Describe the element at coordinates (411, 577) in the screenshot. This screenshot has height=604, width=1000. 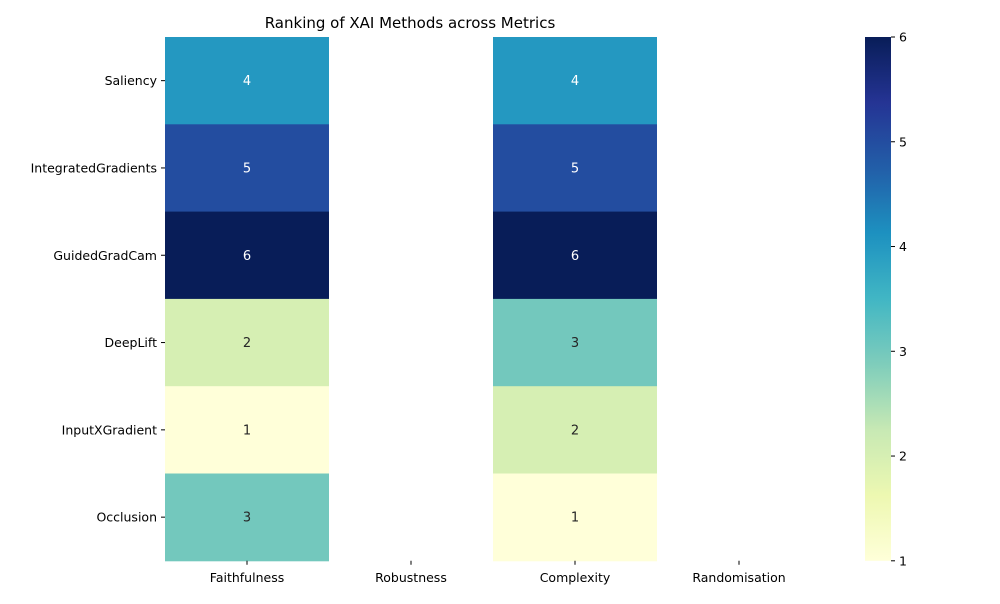
I see `x-tick-label: Robustness` at that location.